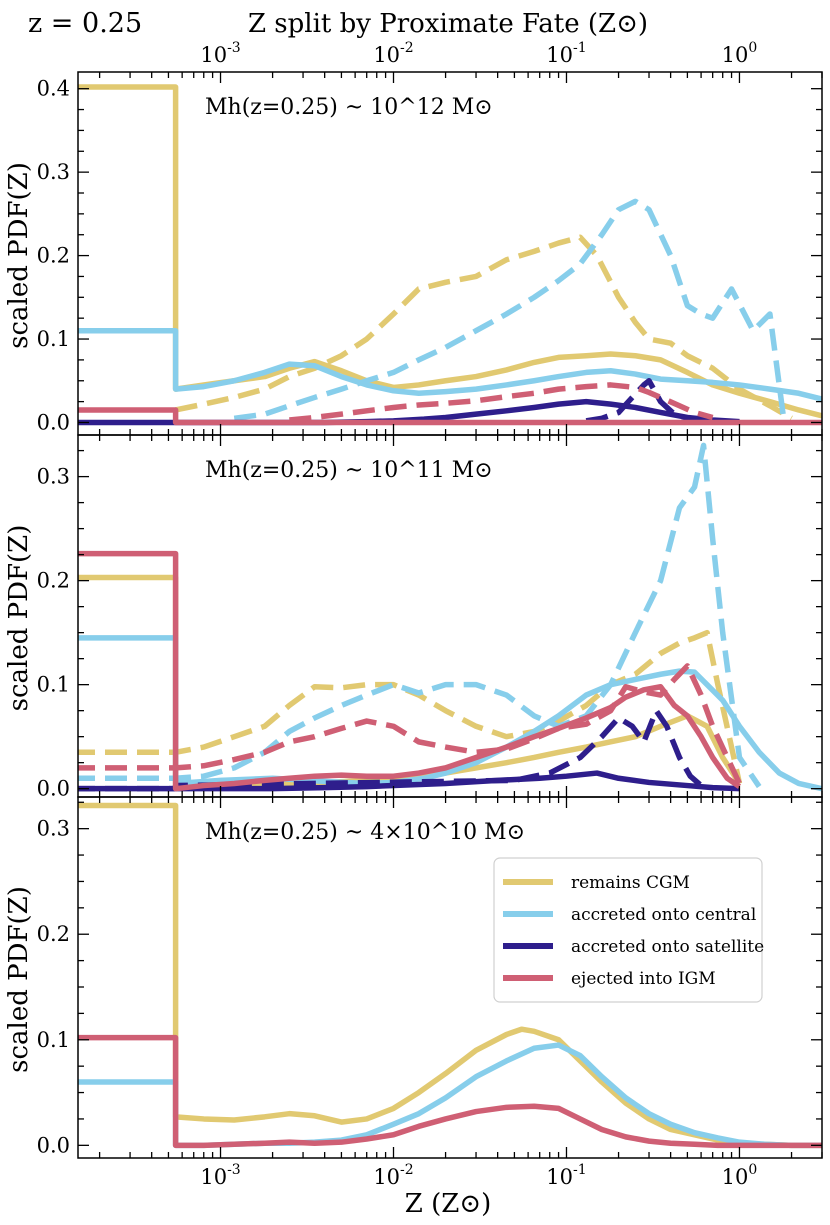 The width and height of the screenshot is (830, 1225). What do you see at coordinates (667, 947) in the screenshot?
I see `legend-label: accreted onto satellite` at bounding box center [667, 947].